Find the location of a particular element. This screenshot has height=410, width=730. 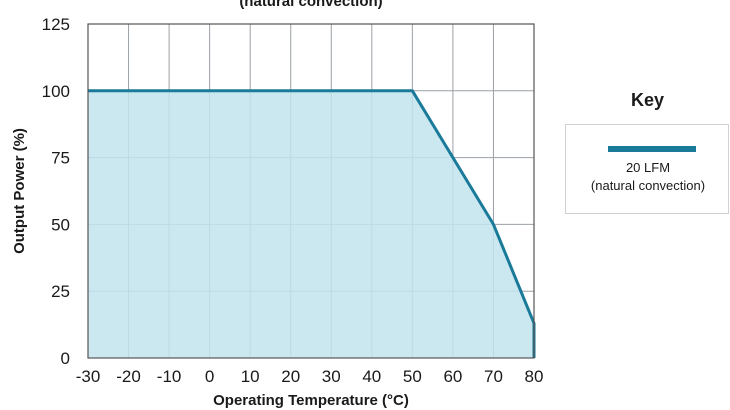

y-tick-label: 125 is located at coordinates (56, 24).